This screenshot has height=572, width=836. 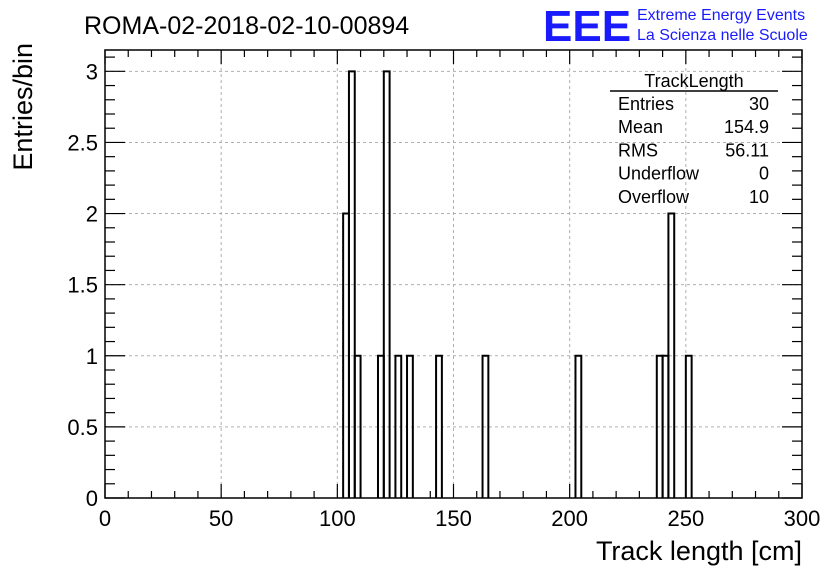 I want to click on stats-row-value: 10, so click(x=759, y=197).